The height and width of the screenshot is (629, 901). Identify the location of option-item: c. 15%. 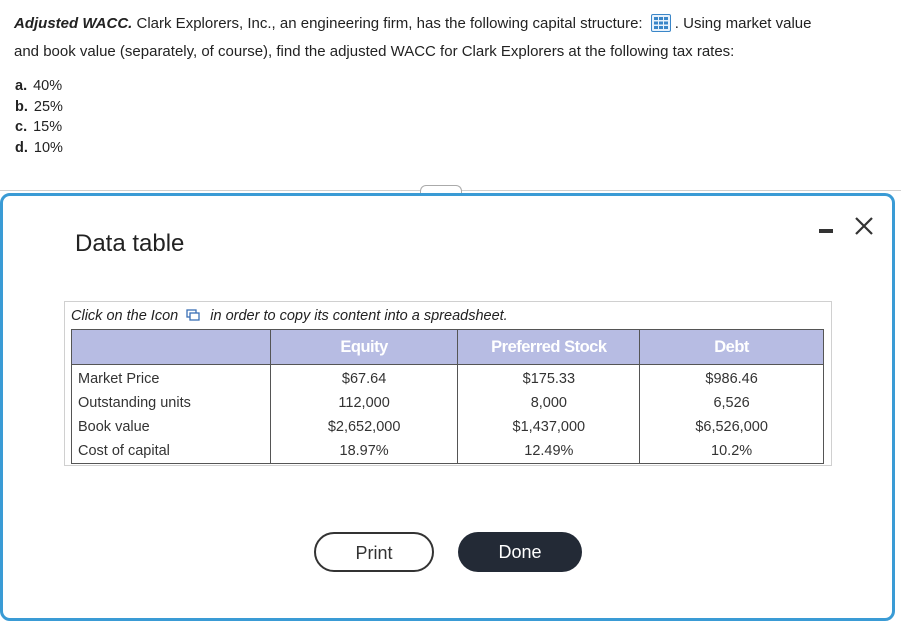
(39, 127).